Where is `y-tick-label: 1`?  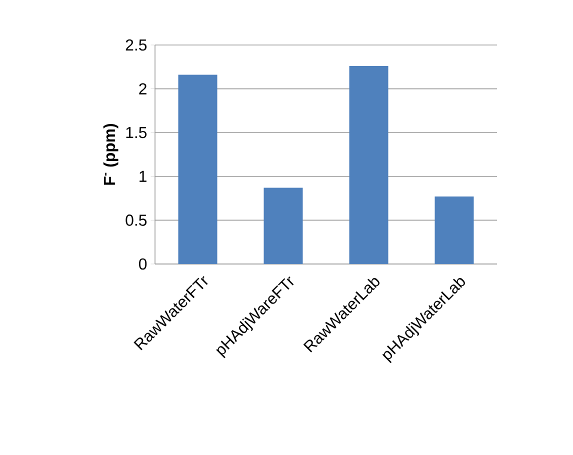
y-tick-label: 1 is located at coordinates (143, 176).